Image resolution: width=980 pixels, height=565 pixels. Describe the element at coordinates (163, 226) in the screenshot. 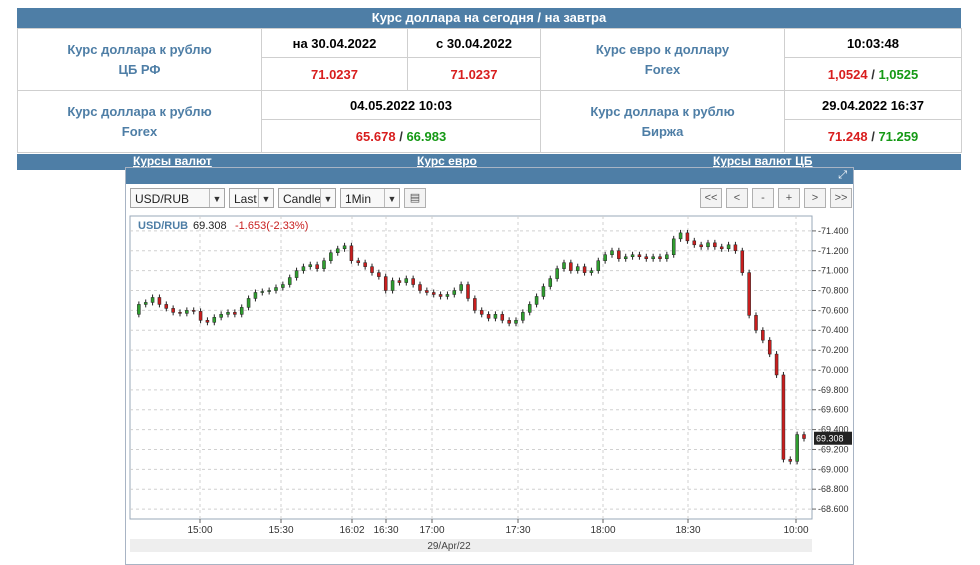

I see `legend-symbol: USD/RUB` at that location.